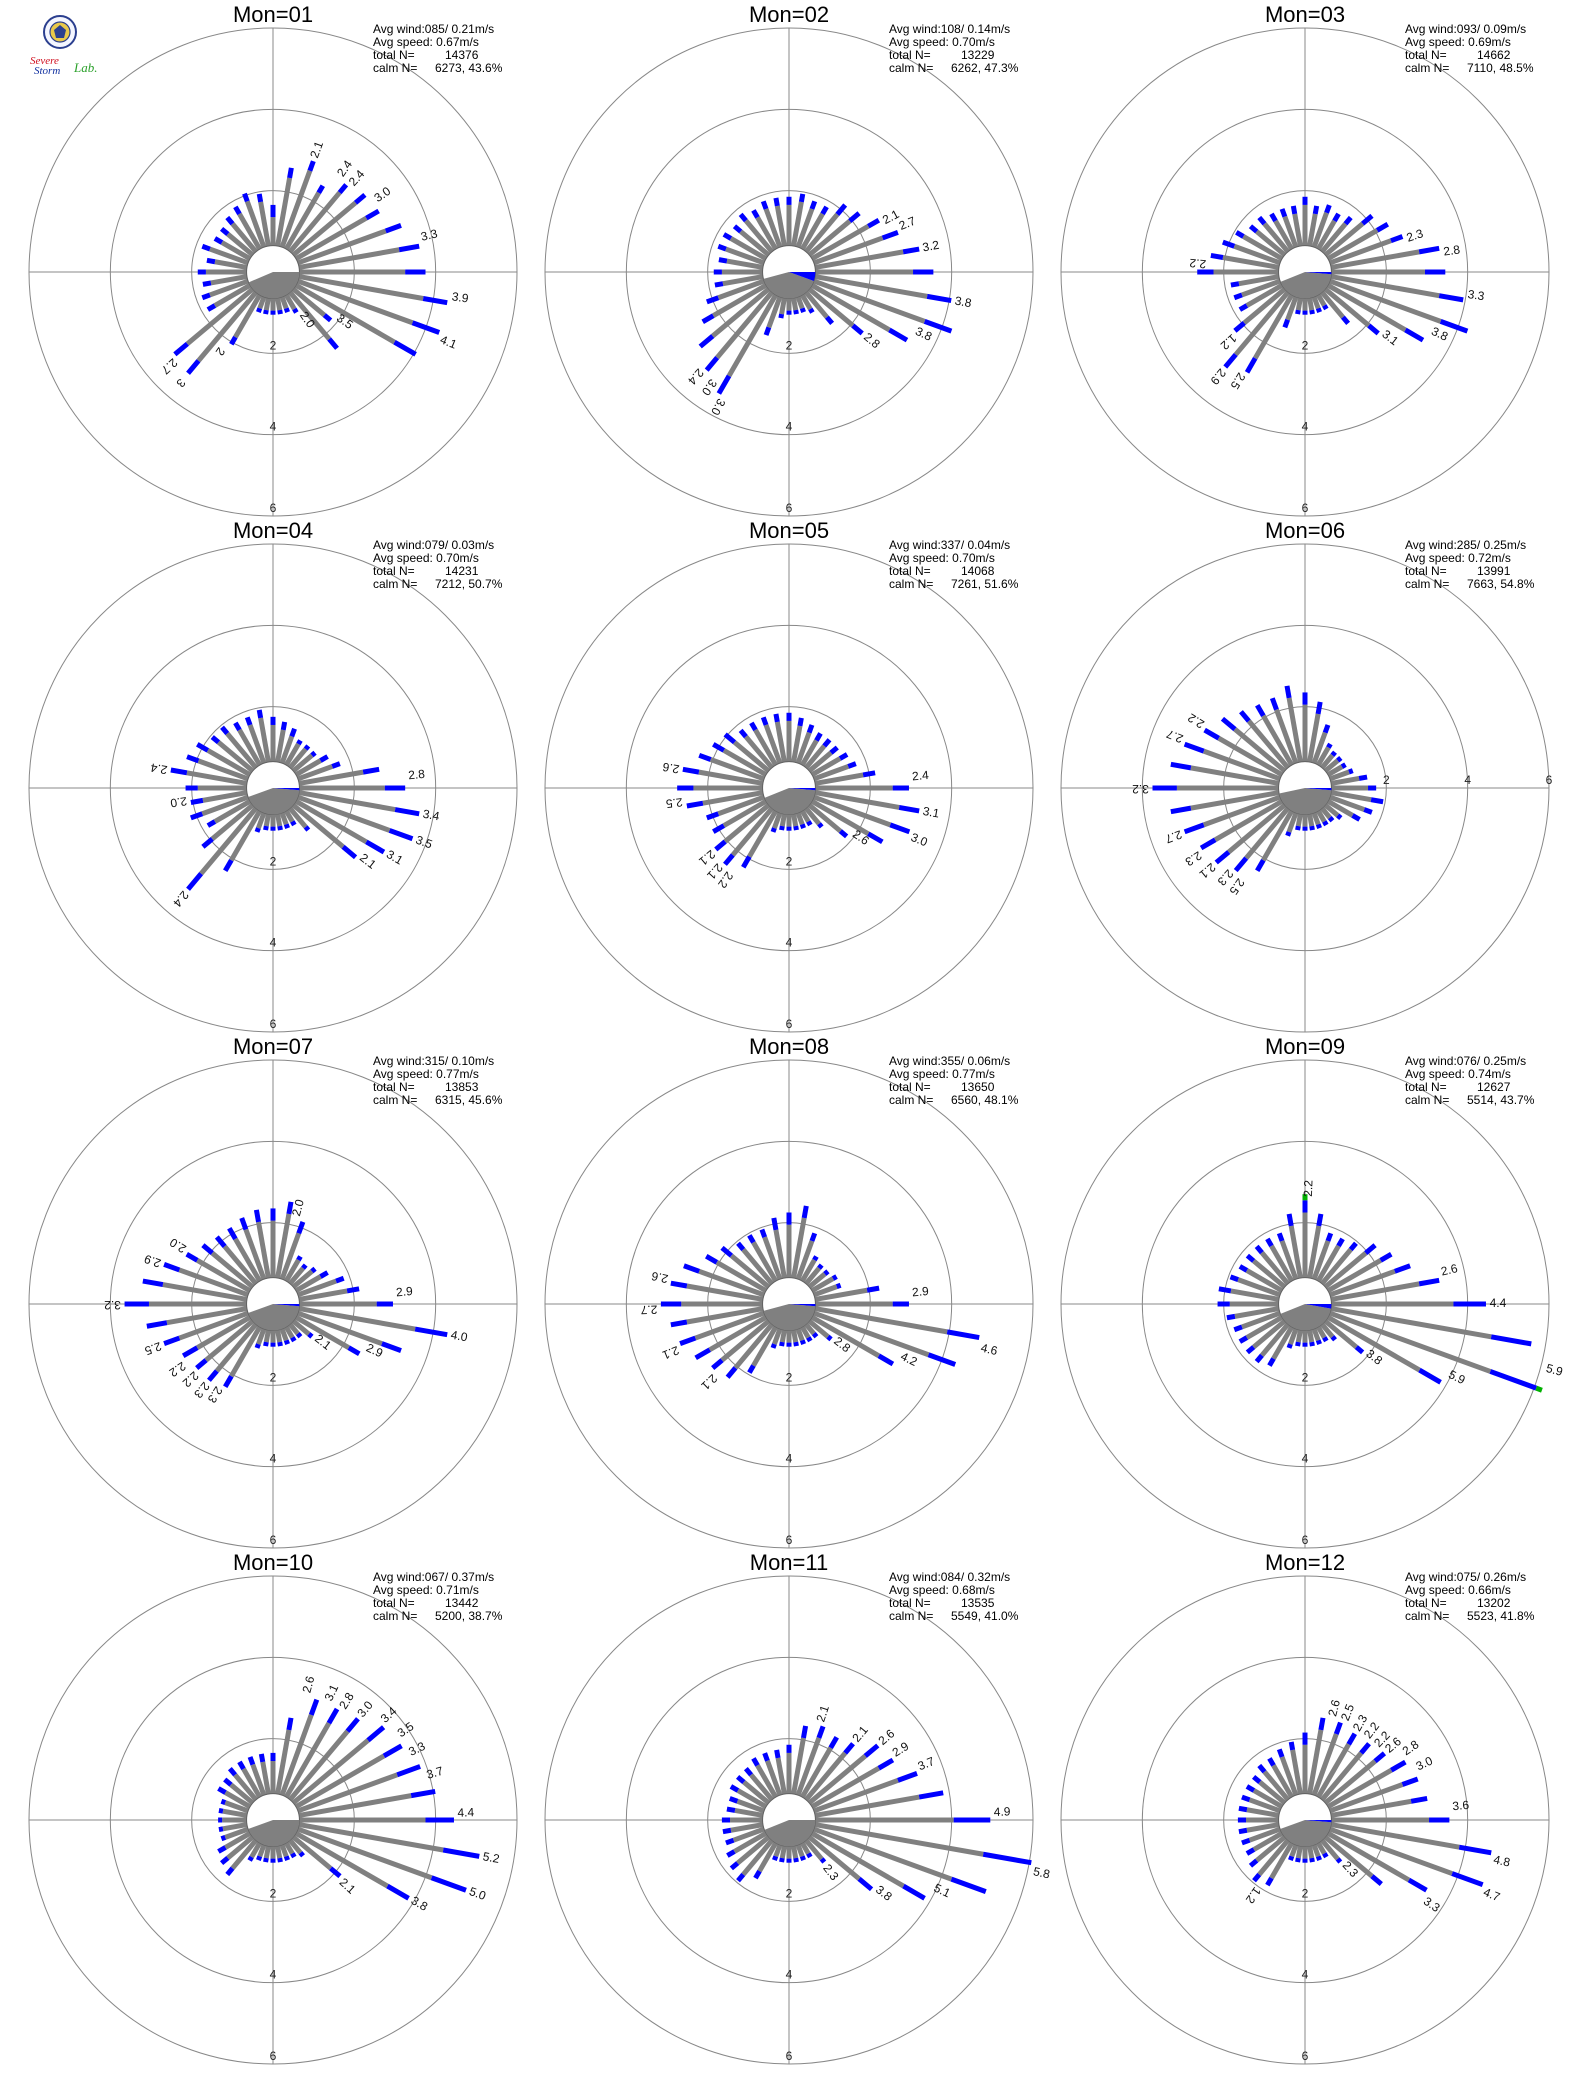  I want to click on ring-tick-label: 4, so click(789, 1459).